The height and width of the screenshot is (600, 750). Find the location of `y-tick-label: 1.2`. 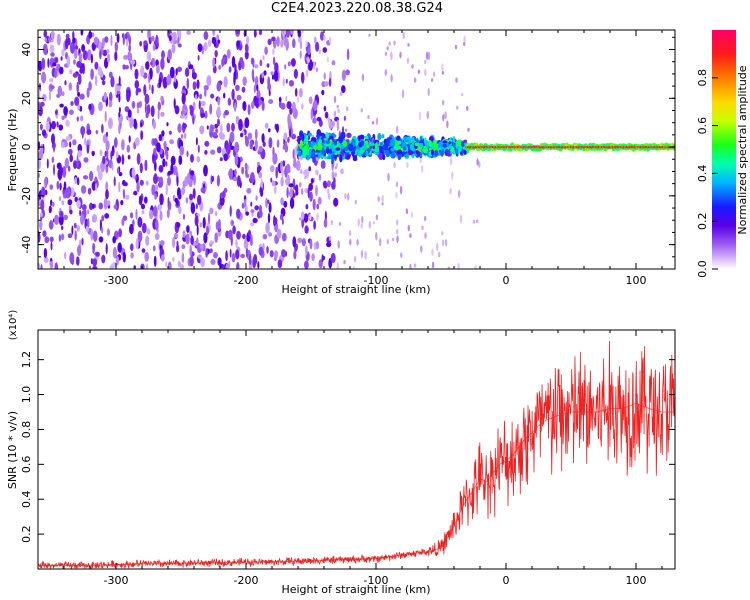

y-tick-label: 1.2 is located at coordinates (26, 360).